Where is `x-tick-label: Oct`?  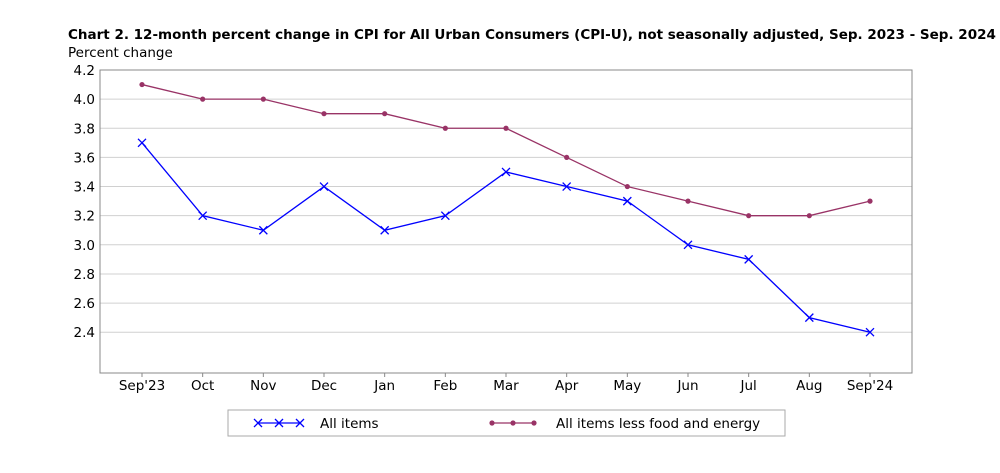 x-tick-label: Oct is located at coordinates (202, 386).